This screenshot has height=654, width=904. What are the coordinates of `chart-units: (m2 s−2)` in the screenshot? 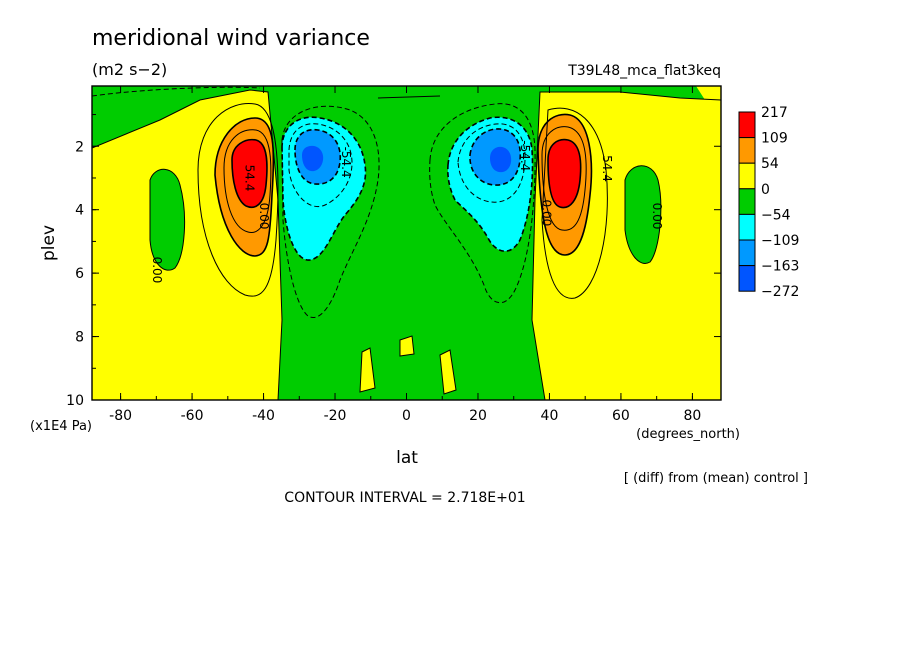 It's located at (129, 69).